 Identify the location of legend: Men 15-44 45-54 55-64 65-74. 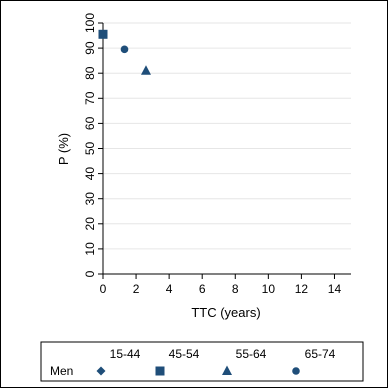
(202, 361).